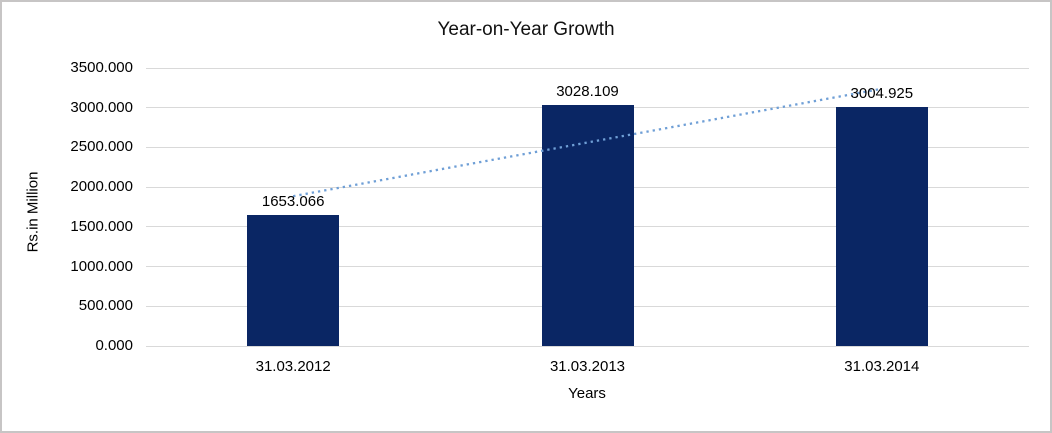  I want to click on x-axis-title: Years, so click(587, 393).